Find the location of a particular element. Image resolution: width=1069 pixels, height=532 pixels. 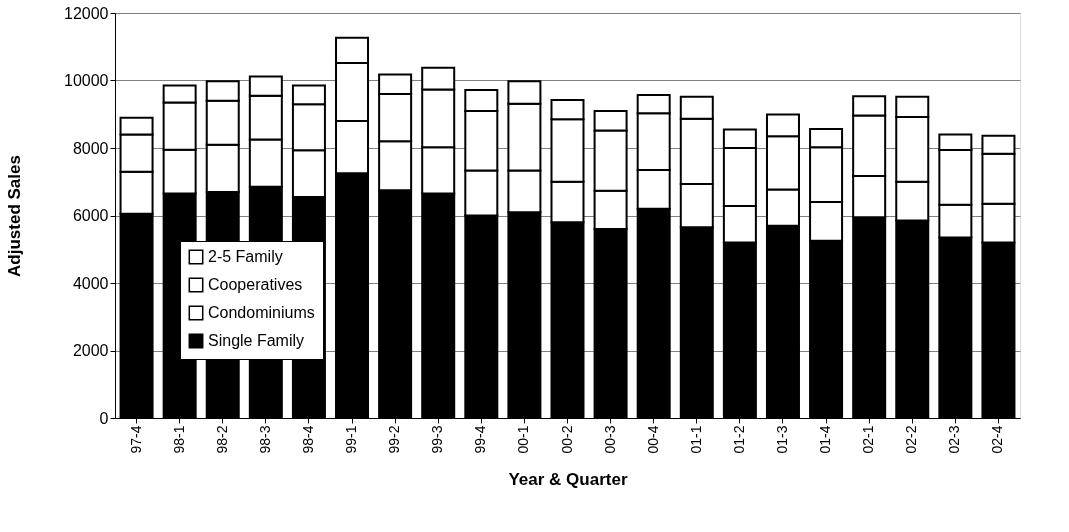

y-tick-label: 0 is located at coordinates (104, 418).